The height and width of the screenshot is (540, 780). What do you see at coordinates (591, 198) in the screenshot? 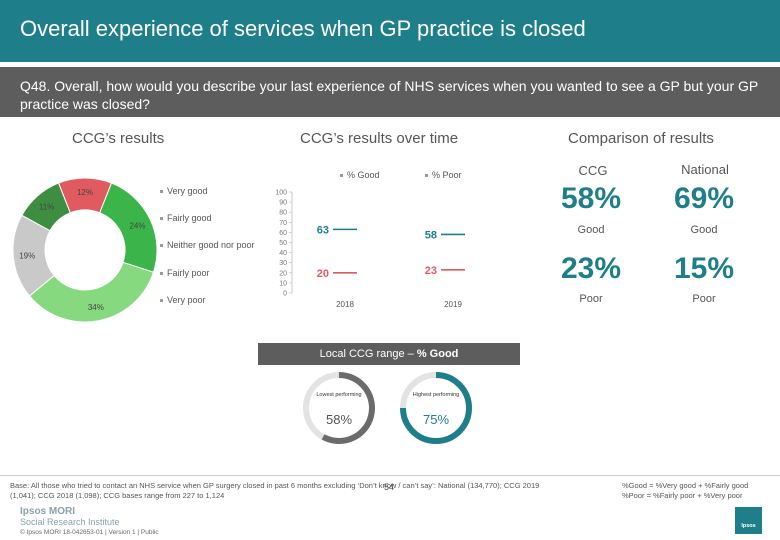
I see `ccg-good-value: 58%` at bounding box center [591, 198].